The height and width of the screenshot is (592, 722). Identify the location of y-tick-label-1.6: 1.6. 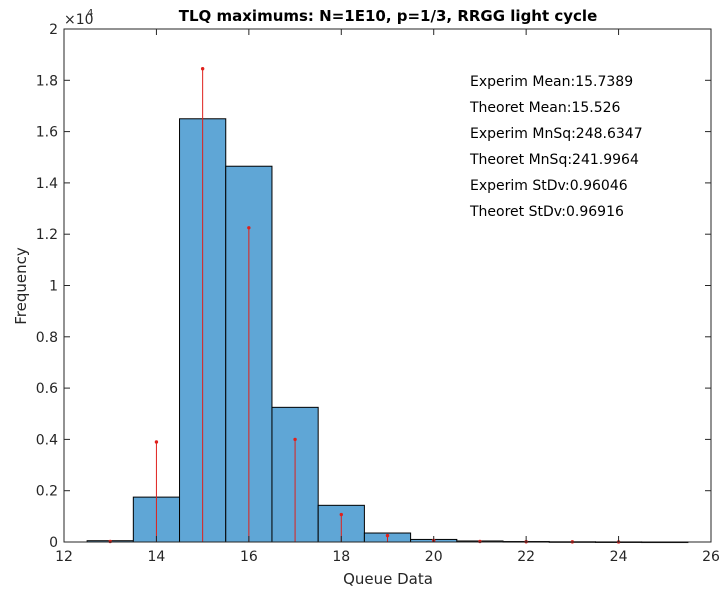
(47, 133).